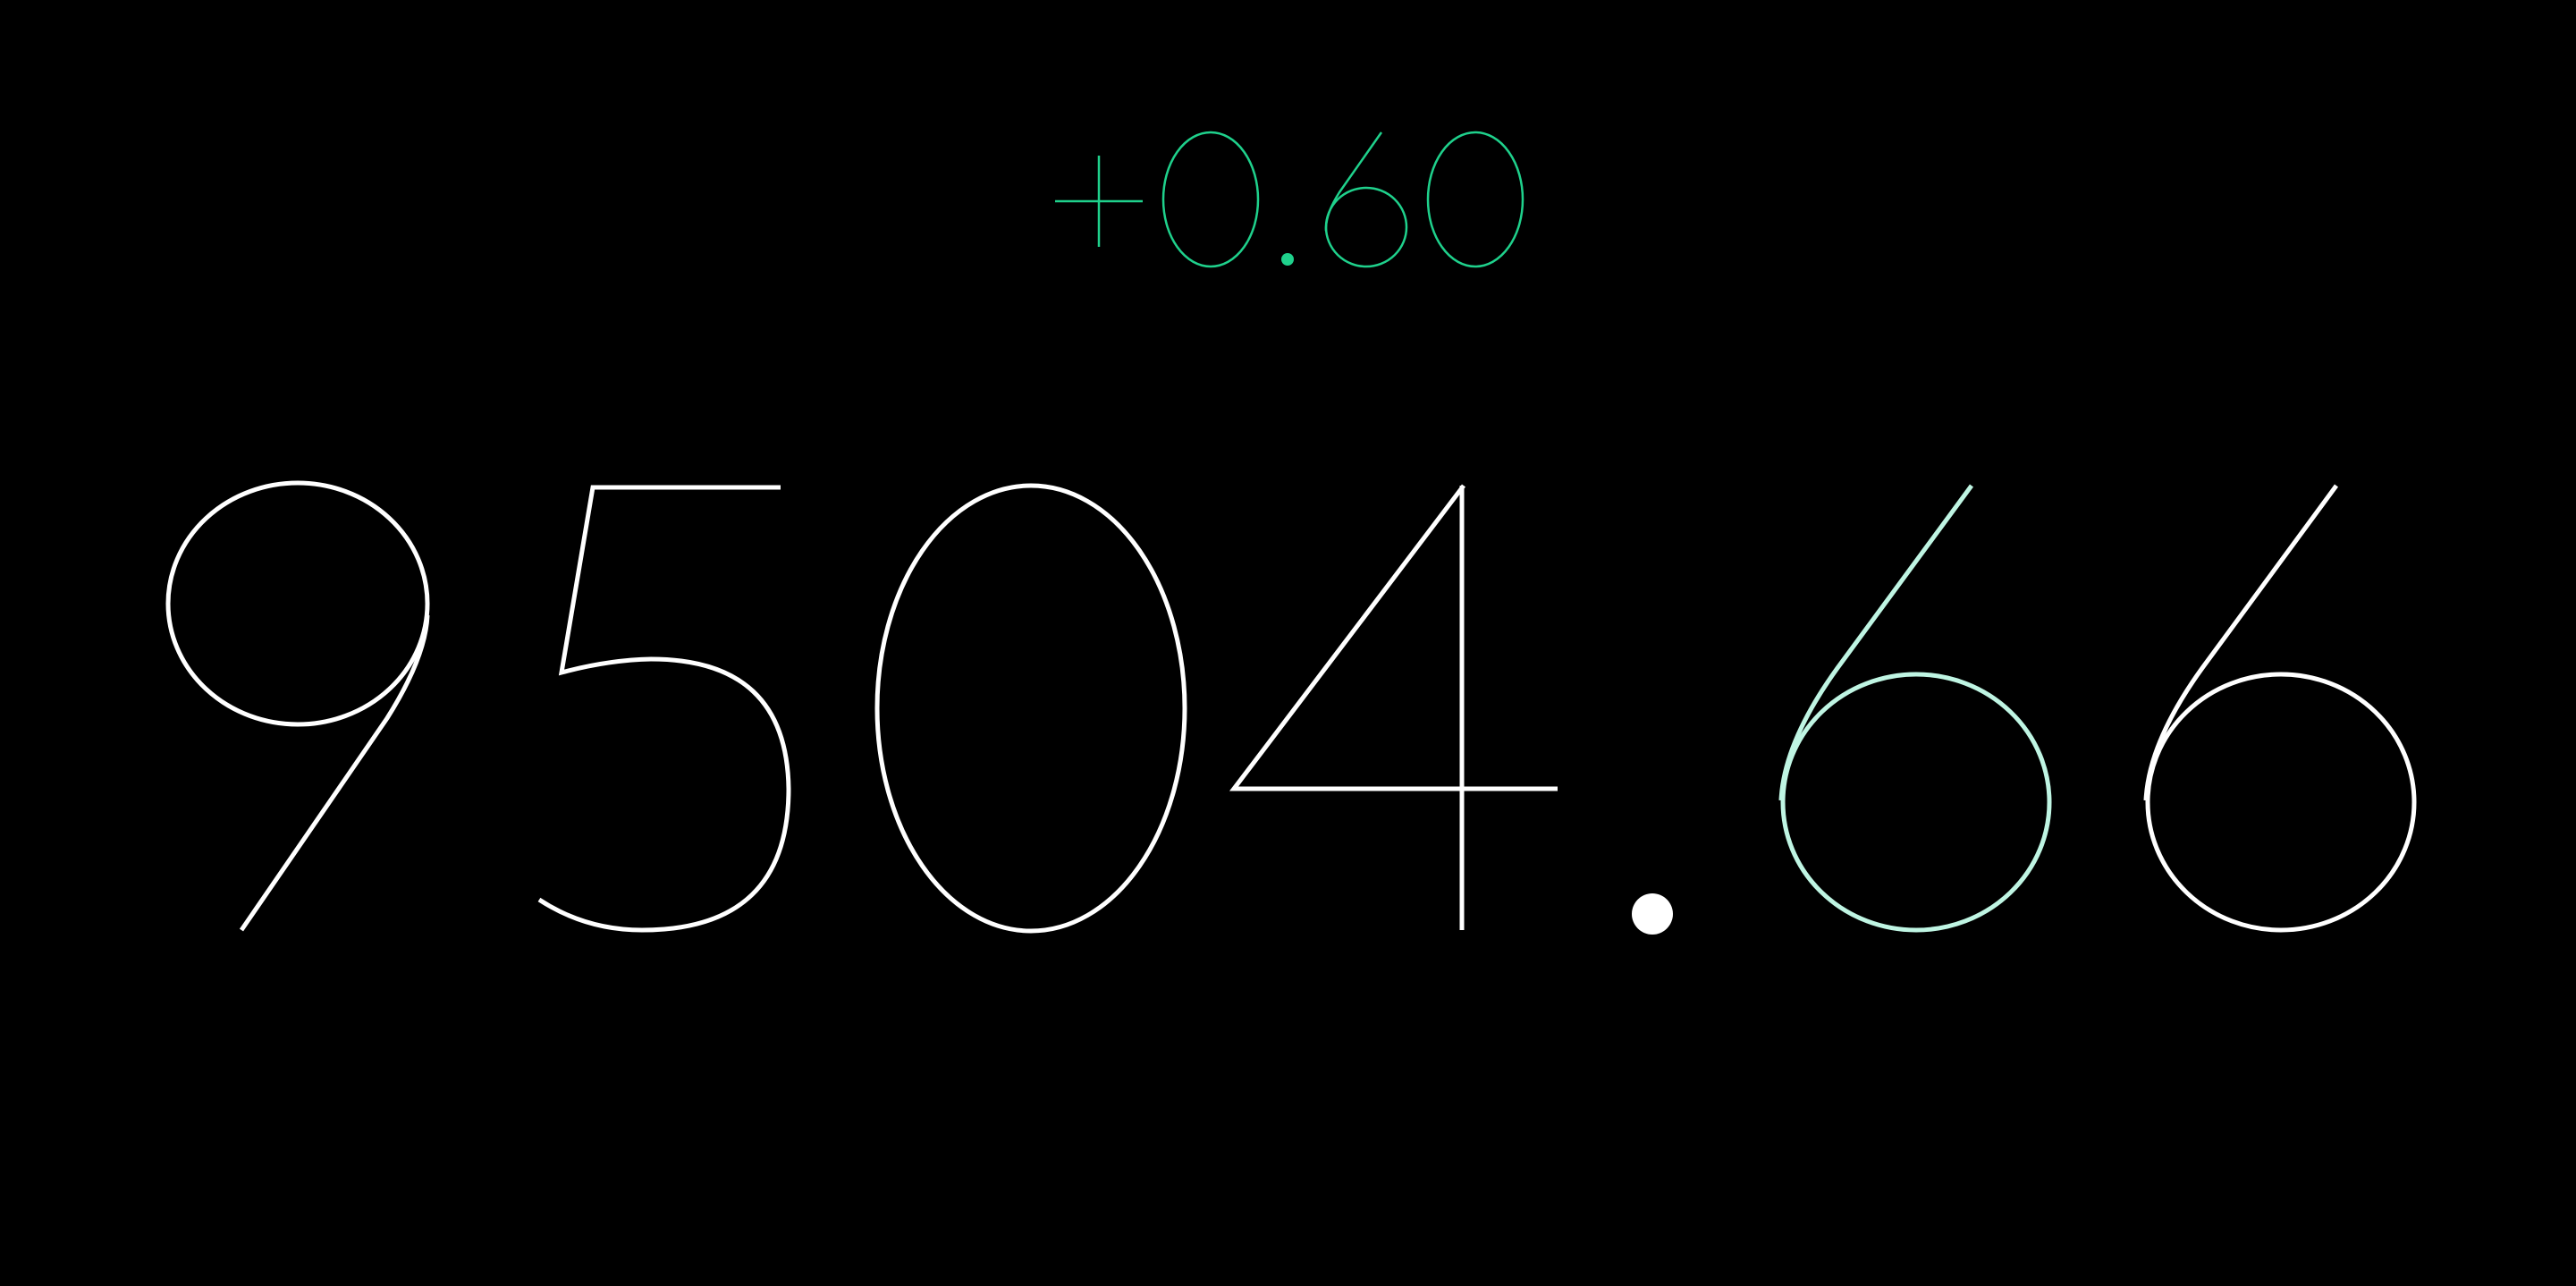  What do you see at coordinates (1287, 259) in the screenshot?
I see `change-decimal-point` at bounding box center [1287, 259].